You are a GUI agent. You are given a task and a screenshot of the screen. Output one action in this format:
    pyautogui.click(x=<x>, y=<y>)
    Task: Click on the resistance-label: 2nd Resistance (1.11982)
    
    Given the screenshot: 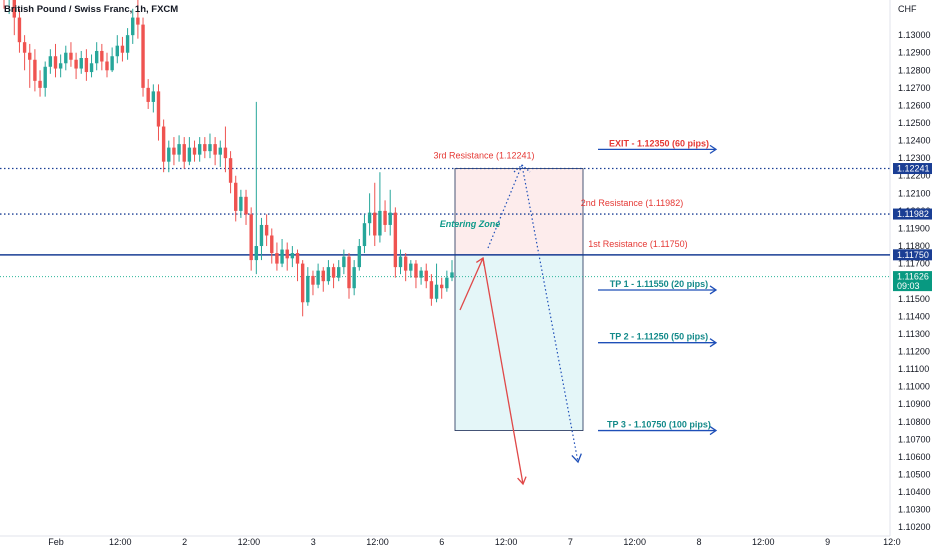 What is the action you would take?
    pyautogui.click(x=632, y=203)
    